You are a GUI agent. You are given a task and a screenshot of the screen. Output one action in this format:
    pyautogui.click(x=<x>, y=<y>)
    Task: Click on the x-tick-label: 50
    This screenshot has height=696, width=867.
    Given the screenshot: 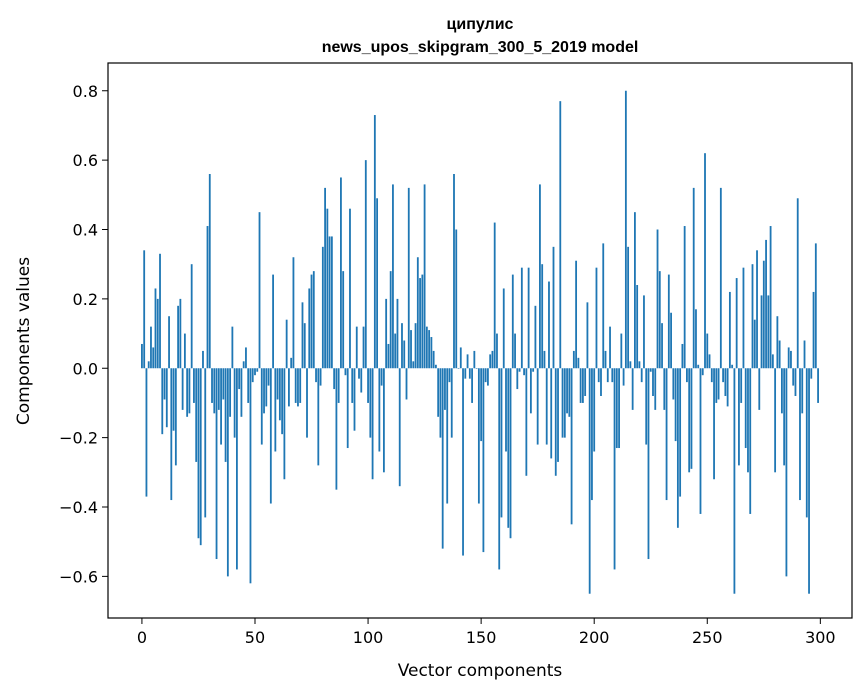 What is the action you would take?
    pyautogui.click(x=255, y=637)
    